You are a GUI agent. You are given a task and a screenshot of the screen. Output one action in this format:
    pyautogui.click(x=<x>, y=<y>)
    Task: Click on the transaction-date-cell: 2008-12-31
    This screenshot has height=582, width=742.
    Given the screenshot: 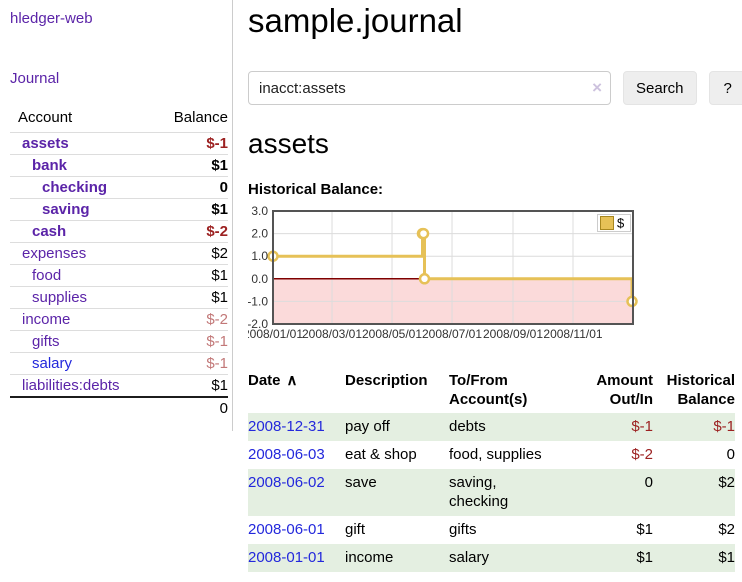 What is the action you would take?
    pyautogui.click(x=296, y=427)
    